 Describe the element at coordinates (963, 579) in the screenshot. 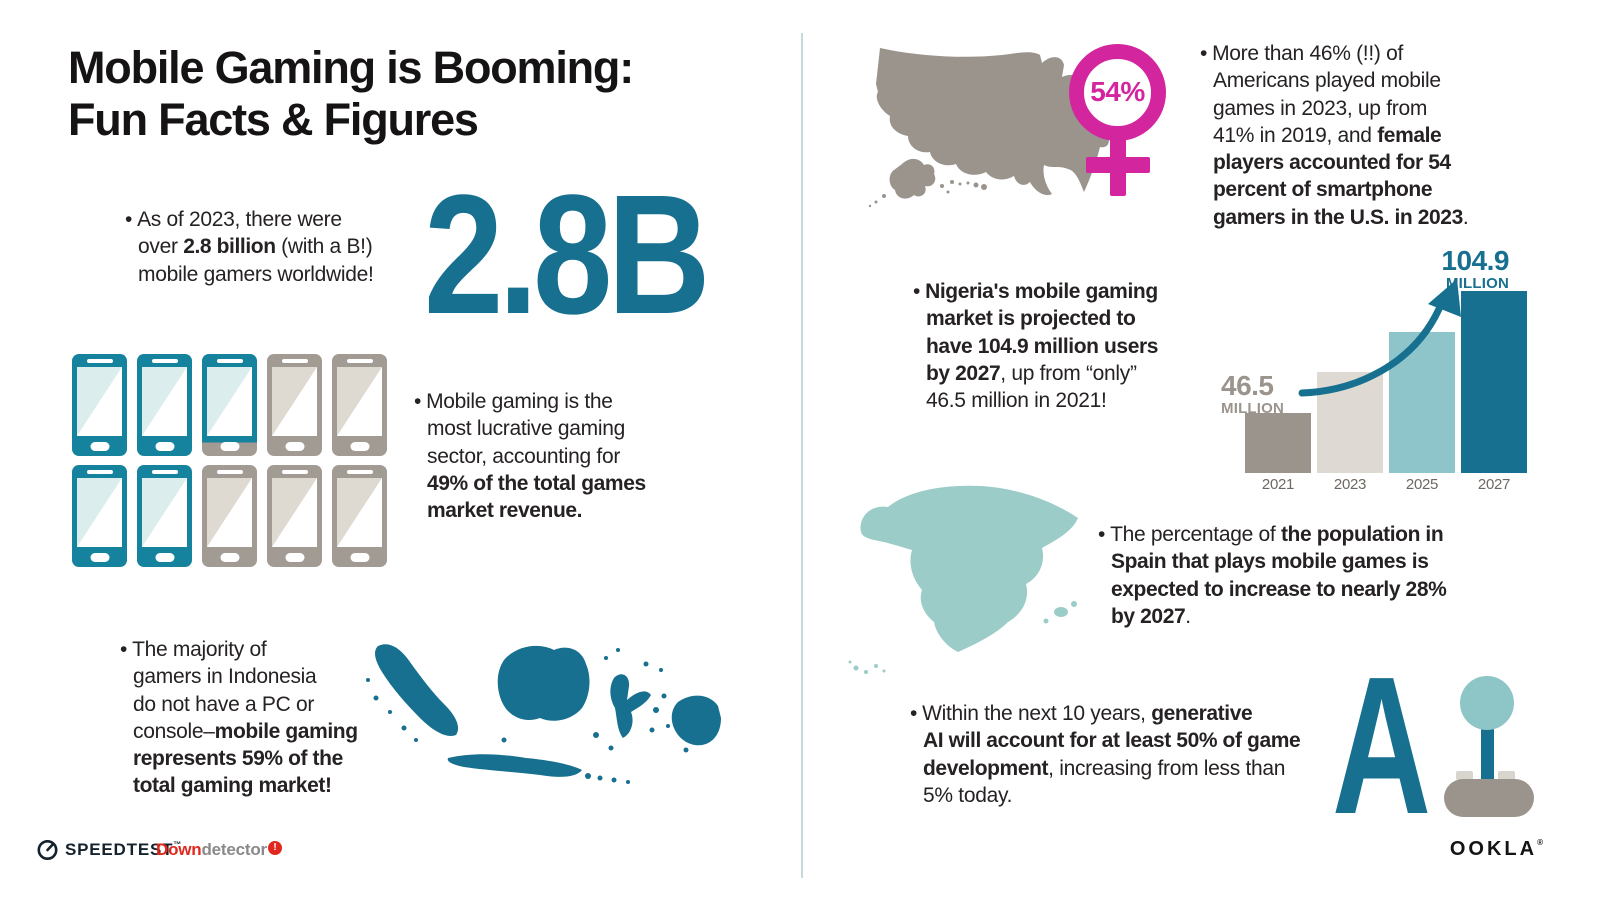

I see `spain-map` at that location.